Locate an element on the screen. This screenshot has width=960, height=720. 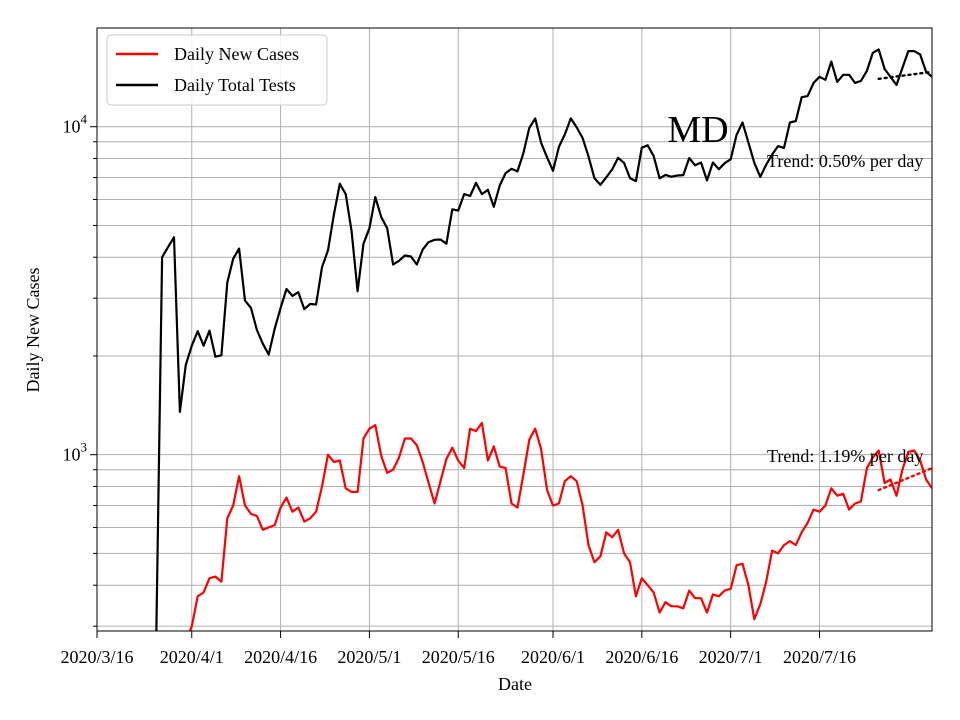
x-tick-label: 2020/7/16 is located at coordinates (819, 657).